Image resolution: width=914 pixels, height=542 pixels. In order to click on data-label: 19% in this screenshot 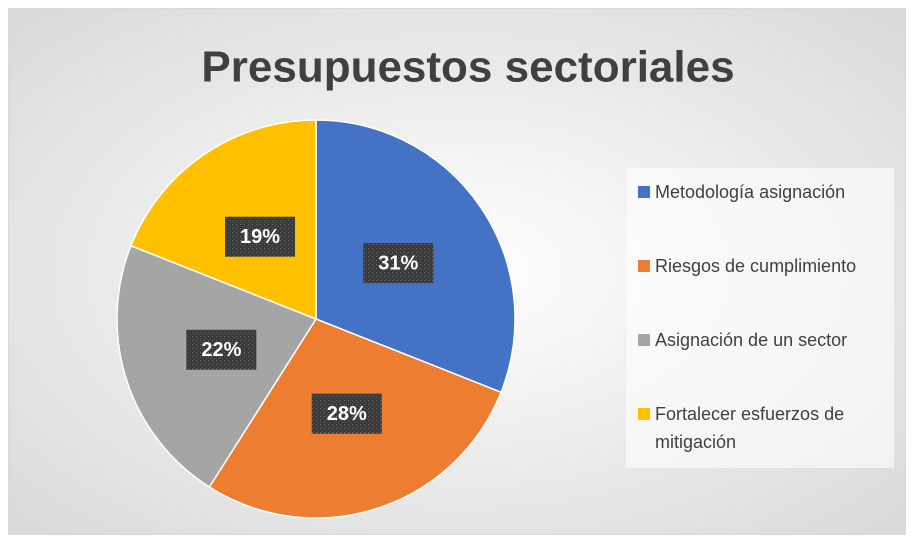, I will do `click(260, 237)`.